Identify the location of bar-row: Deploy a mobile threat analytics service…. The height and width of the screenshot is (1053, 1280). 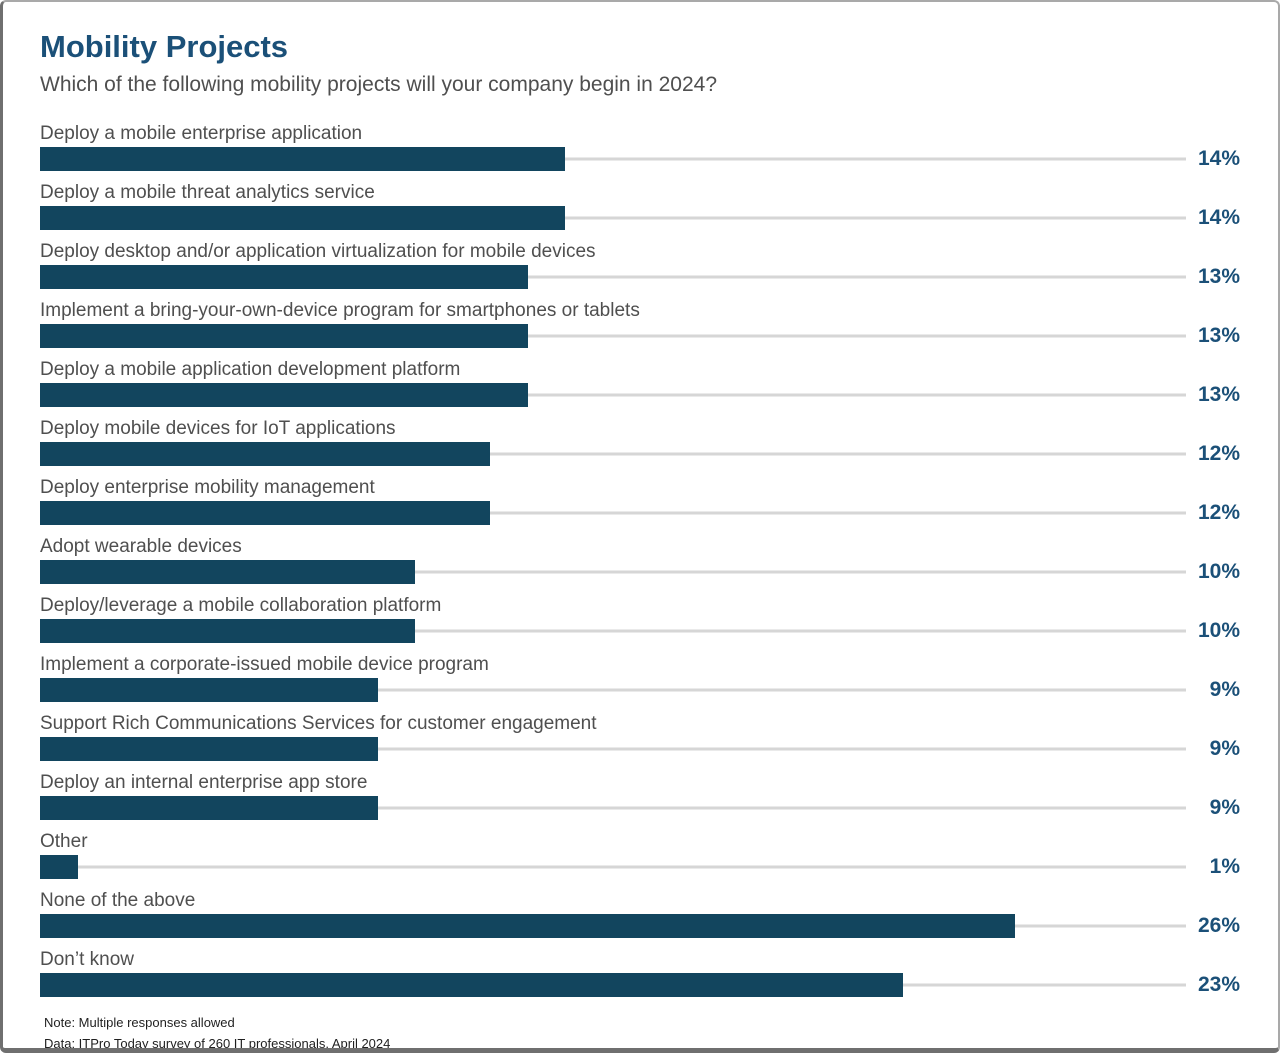
(659, 209).